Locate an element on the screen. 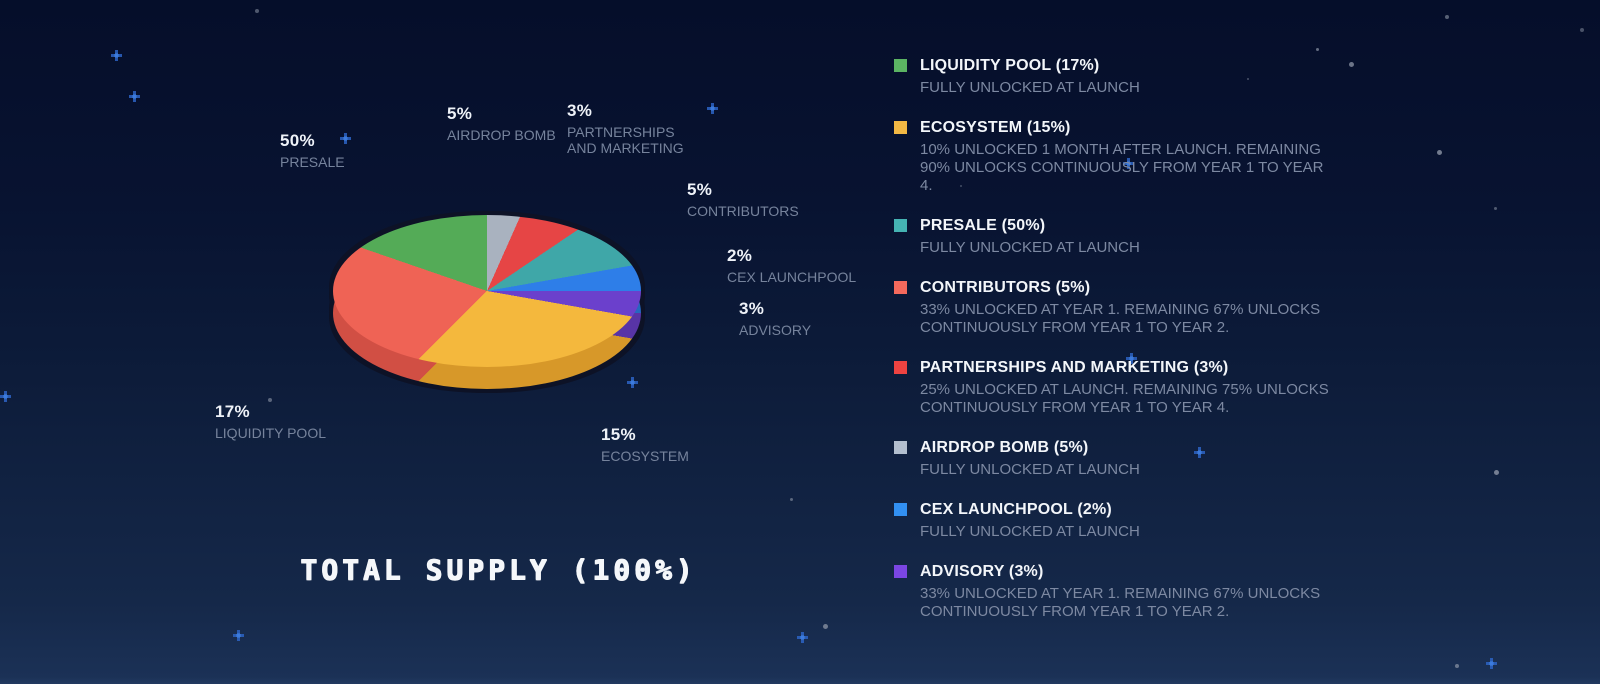  callout-label: CONTRIBUTORS is located at coordinates (743, 211).